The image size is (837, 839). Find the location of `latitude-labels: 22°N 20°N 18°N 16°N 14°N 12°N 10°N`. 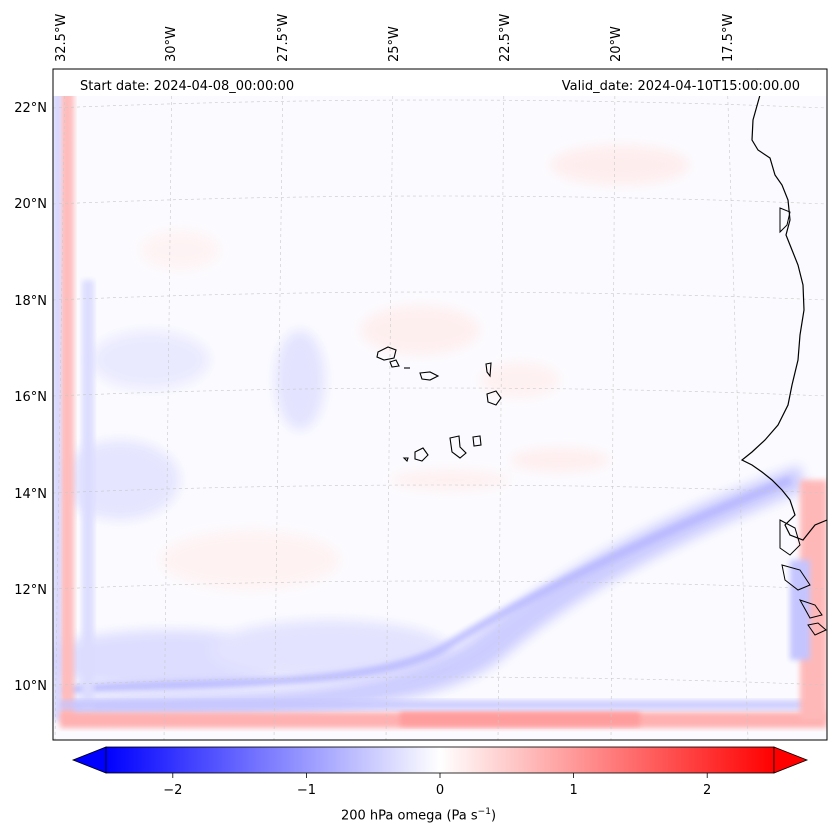

latitude-labels: 22°N 20°N 18°N 16°N 14°N 12°N 10°N is located at coordinates (30, 397).